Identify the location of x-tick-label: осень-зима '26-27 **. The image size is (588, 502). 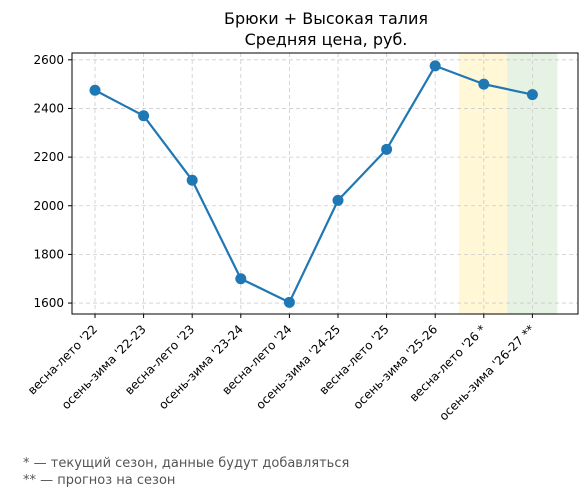
(486, 372).